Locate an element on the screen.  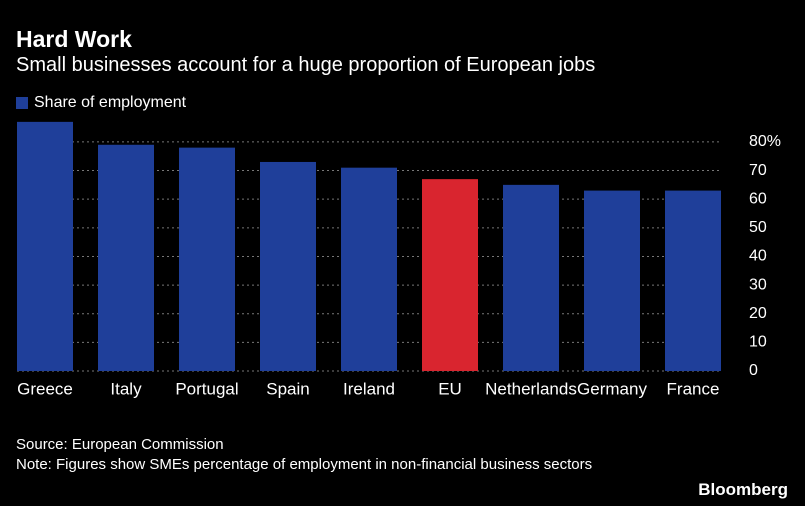
chart-title: Hard Work is located at coordinates (74, 39).